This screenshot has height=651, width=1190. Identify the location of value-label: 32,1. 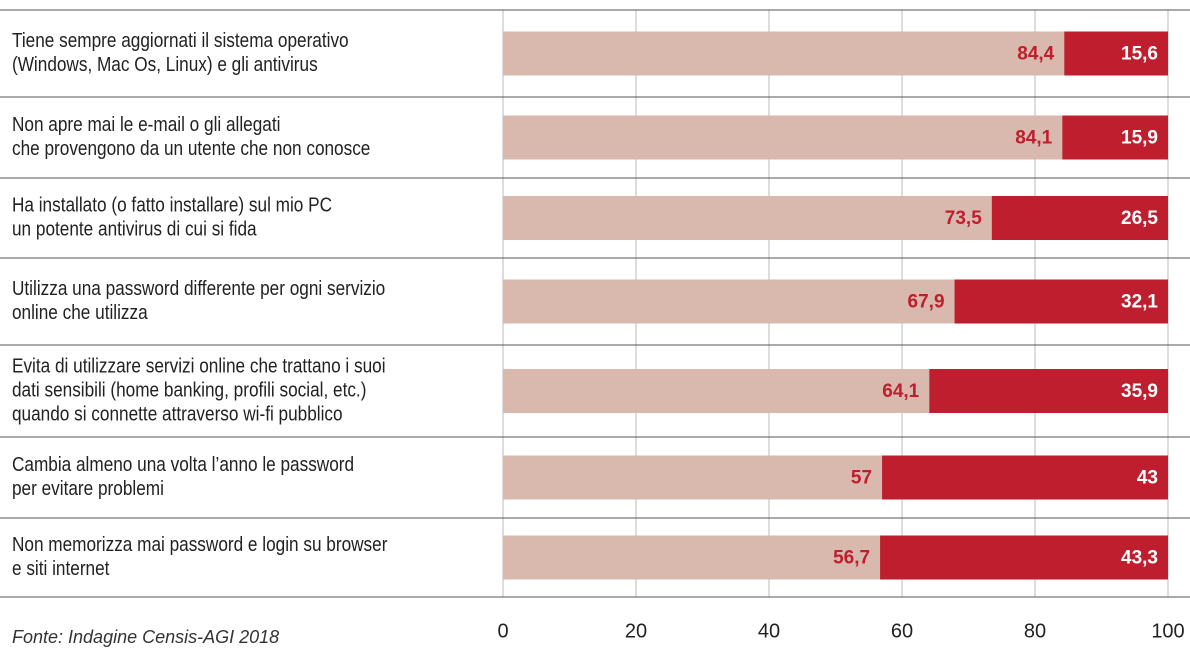
(1139, 302).